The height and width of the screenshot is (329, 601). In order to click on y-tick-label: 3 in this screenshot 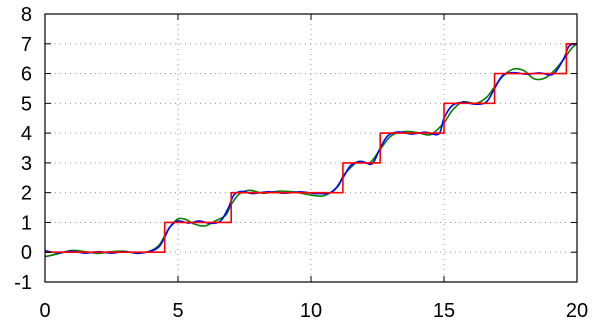, I will do `click(26, 164)`.